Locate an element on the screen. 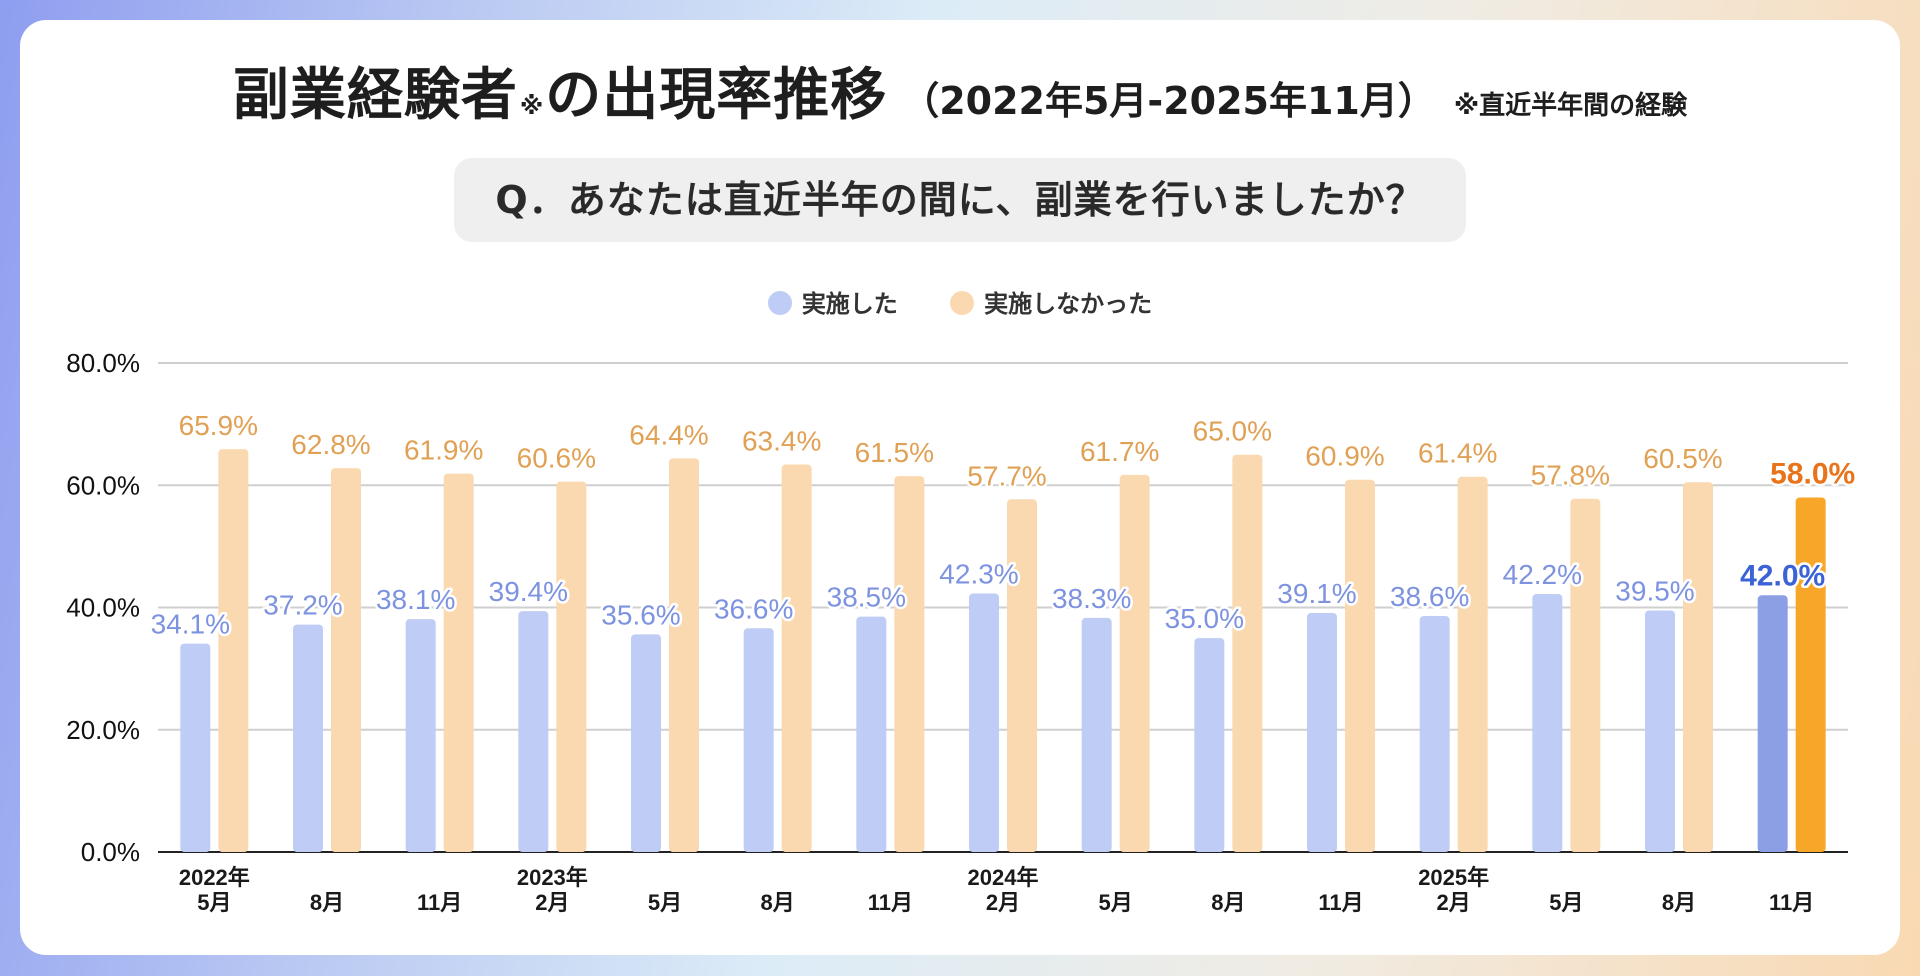  legend-swatch-didnot is located at coordinates (962, 303).